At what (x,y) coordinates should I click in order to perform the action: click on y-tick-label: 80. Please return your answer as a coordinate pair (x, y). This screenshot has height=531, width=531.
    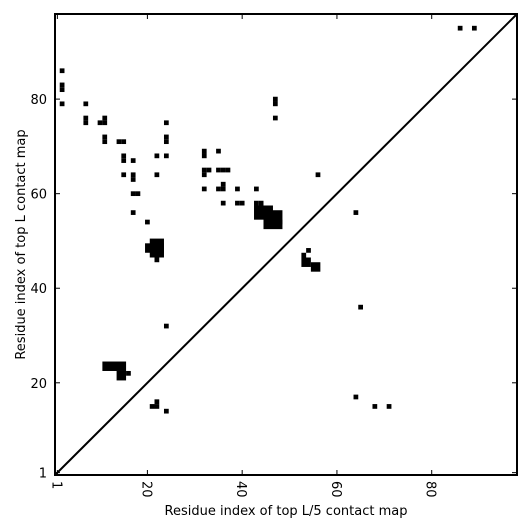
    Looking at the image, I should click on (38, 100).